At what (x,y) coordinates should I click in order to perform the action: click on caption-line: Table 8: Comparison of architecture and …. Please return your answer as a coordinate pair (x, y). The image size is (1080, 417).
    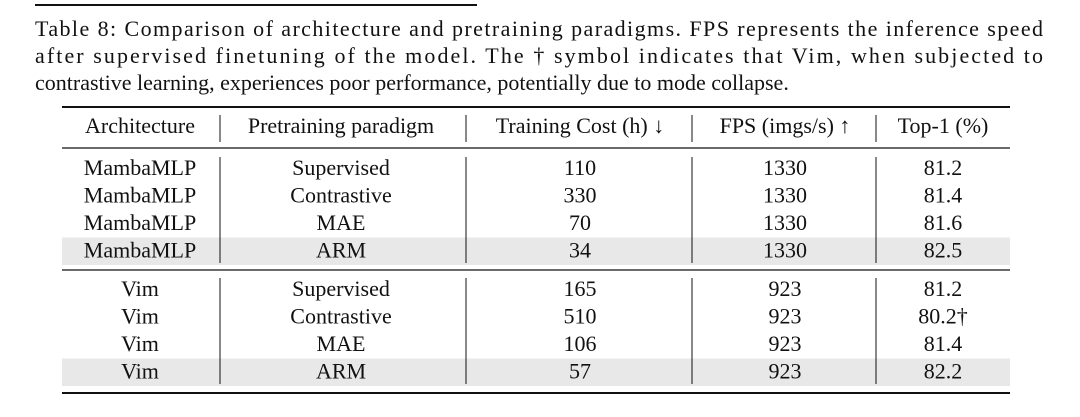
    Looking at the image, I should click on (539, 28).